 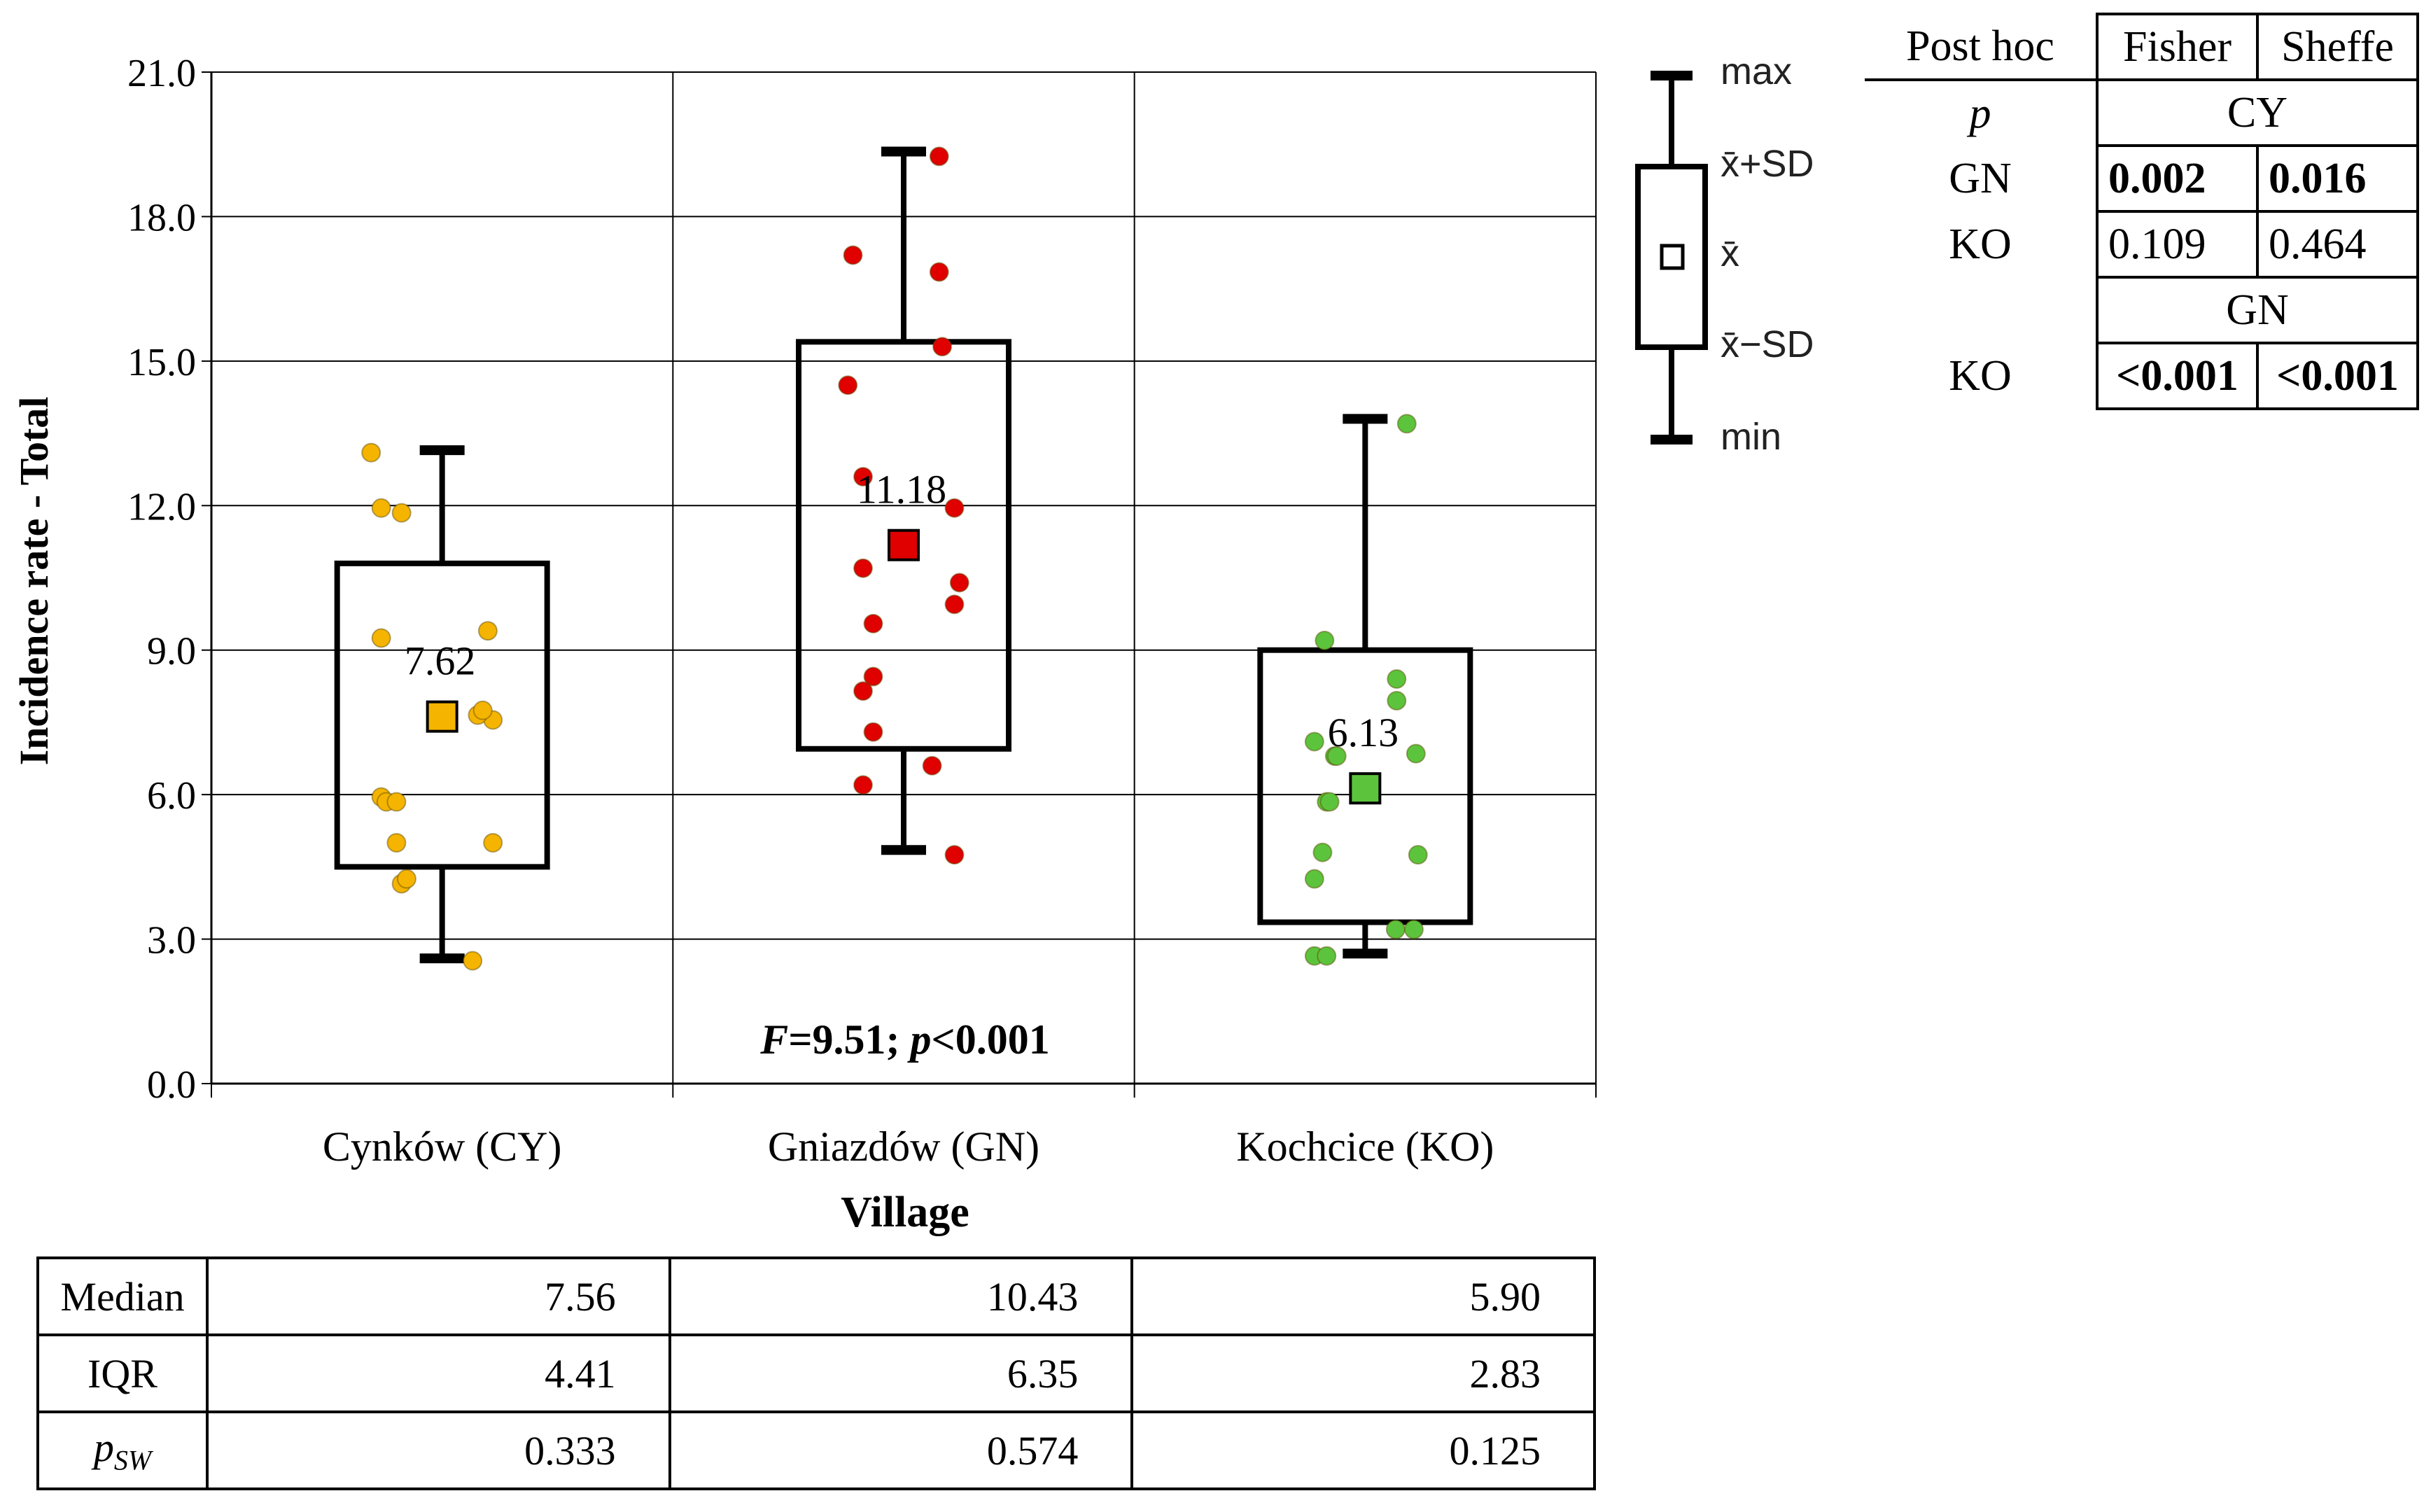 I want to click on table-row: p CY, so click(x=2142, y=113).